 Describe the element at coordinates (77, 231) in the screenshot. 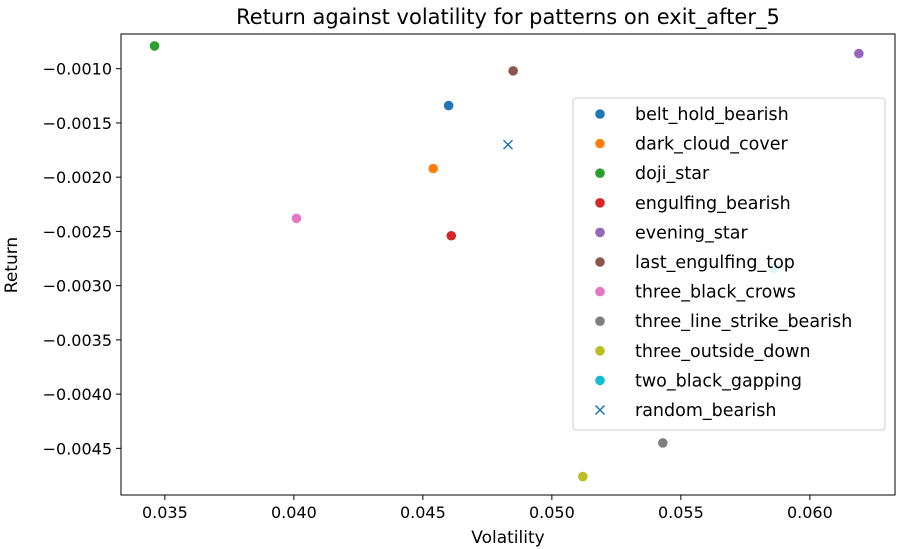

I see `y-tick-label: −0.0025` at that location.